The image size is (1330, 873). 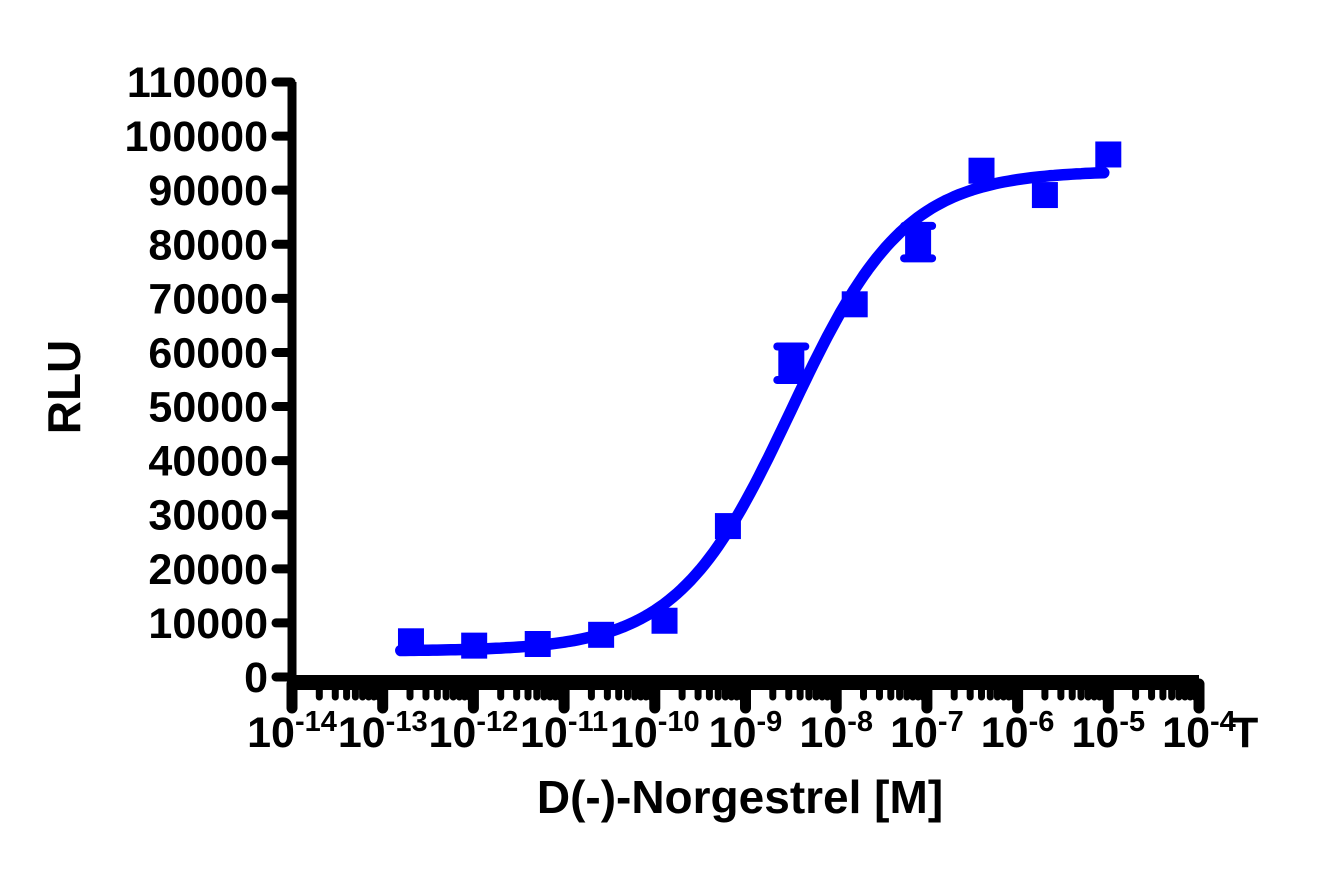 I want to click on x-tick-label: 10⁻⁴, so click(x=1199, y=731).